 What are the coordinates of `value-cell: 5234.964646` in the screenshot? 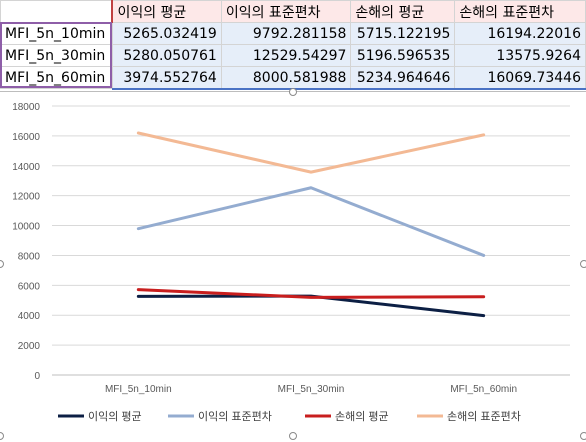 It's located at (403, 77).